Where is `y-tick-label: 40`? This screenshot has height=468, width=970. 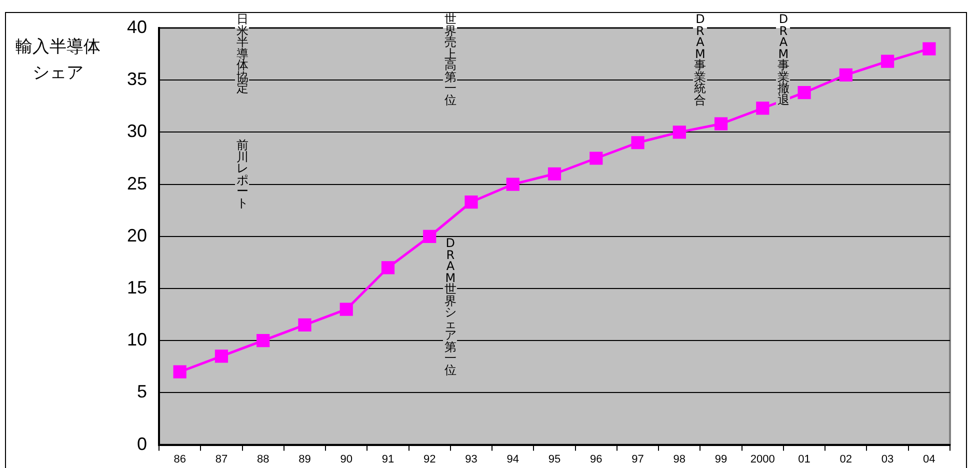
y-tick-label: 40 is located at coordinates (137, 26).